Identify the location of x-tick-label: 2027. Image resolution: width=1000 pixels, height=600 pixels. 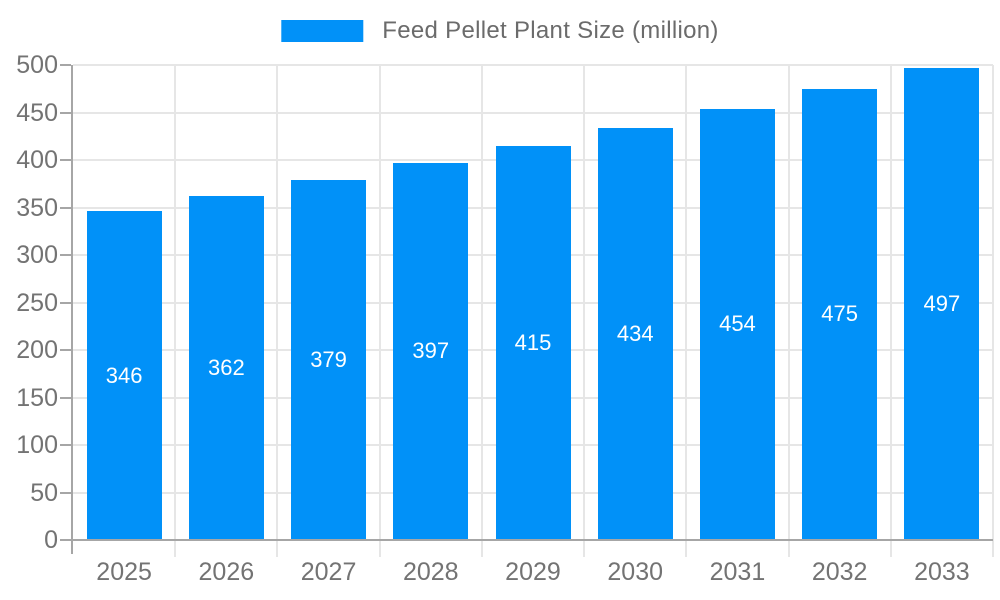
(328, 572).